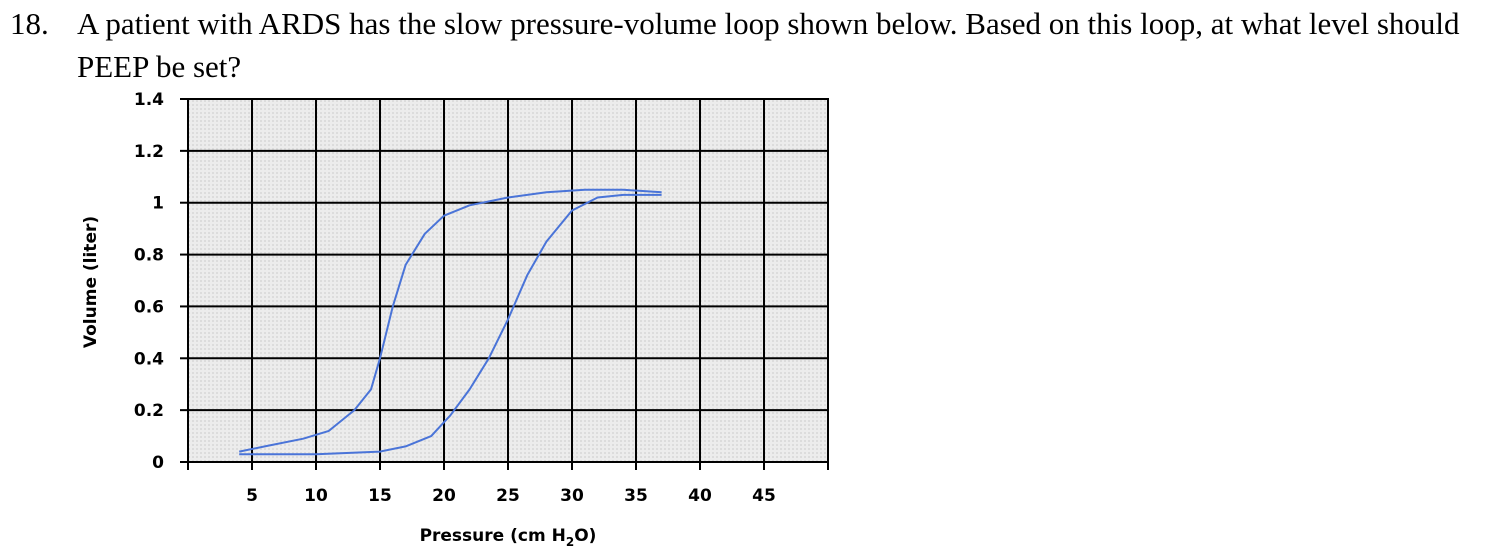  Describe the element at coordinates (149, 411) in the screenshot. I see `y-tick-label: 0.2` at that location.